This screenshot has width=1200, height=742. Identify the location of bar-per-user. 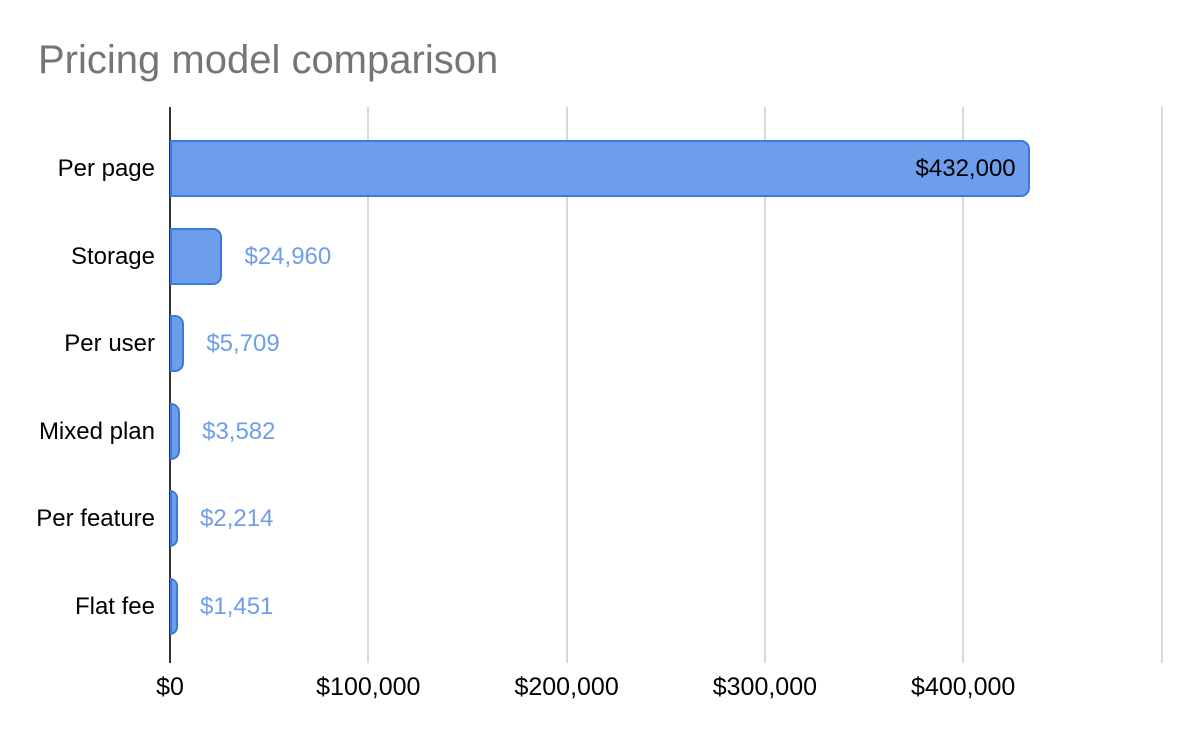
(177, 344).